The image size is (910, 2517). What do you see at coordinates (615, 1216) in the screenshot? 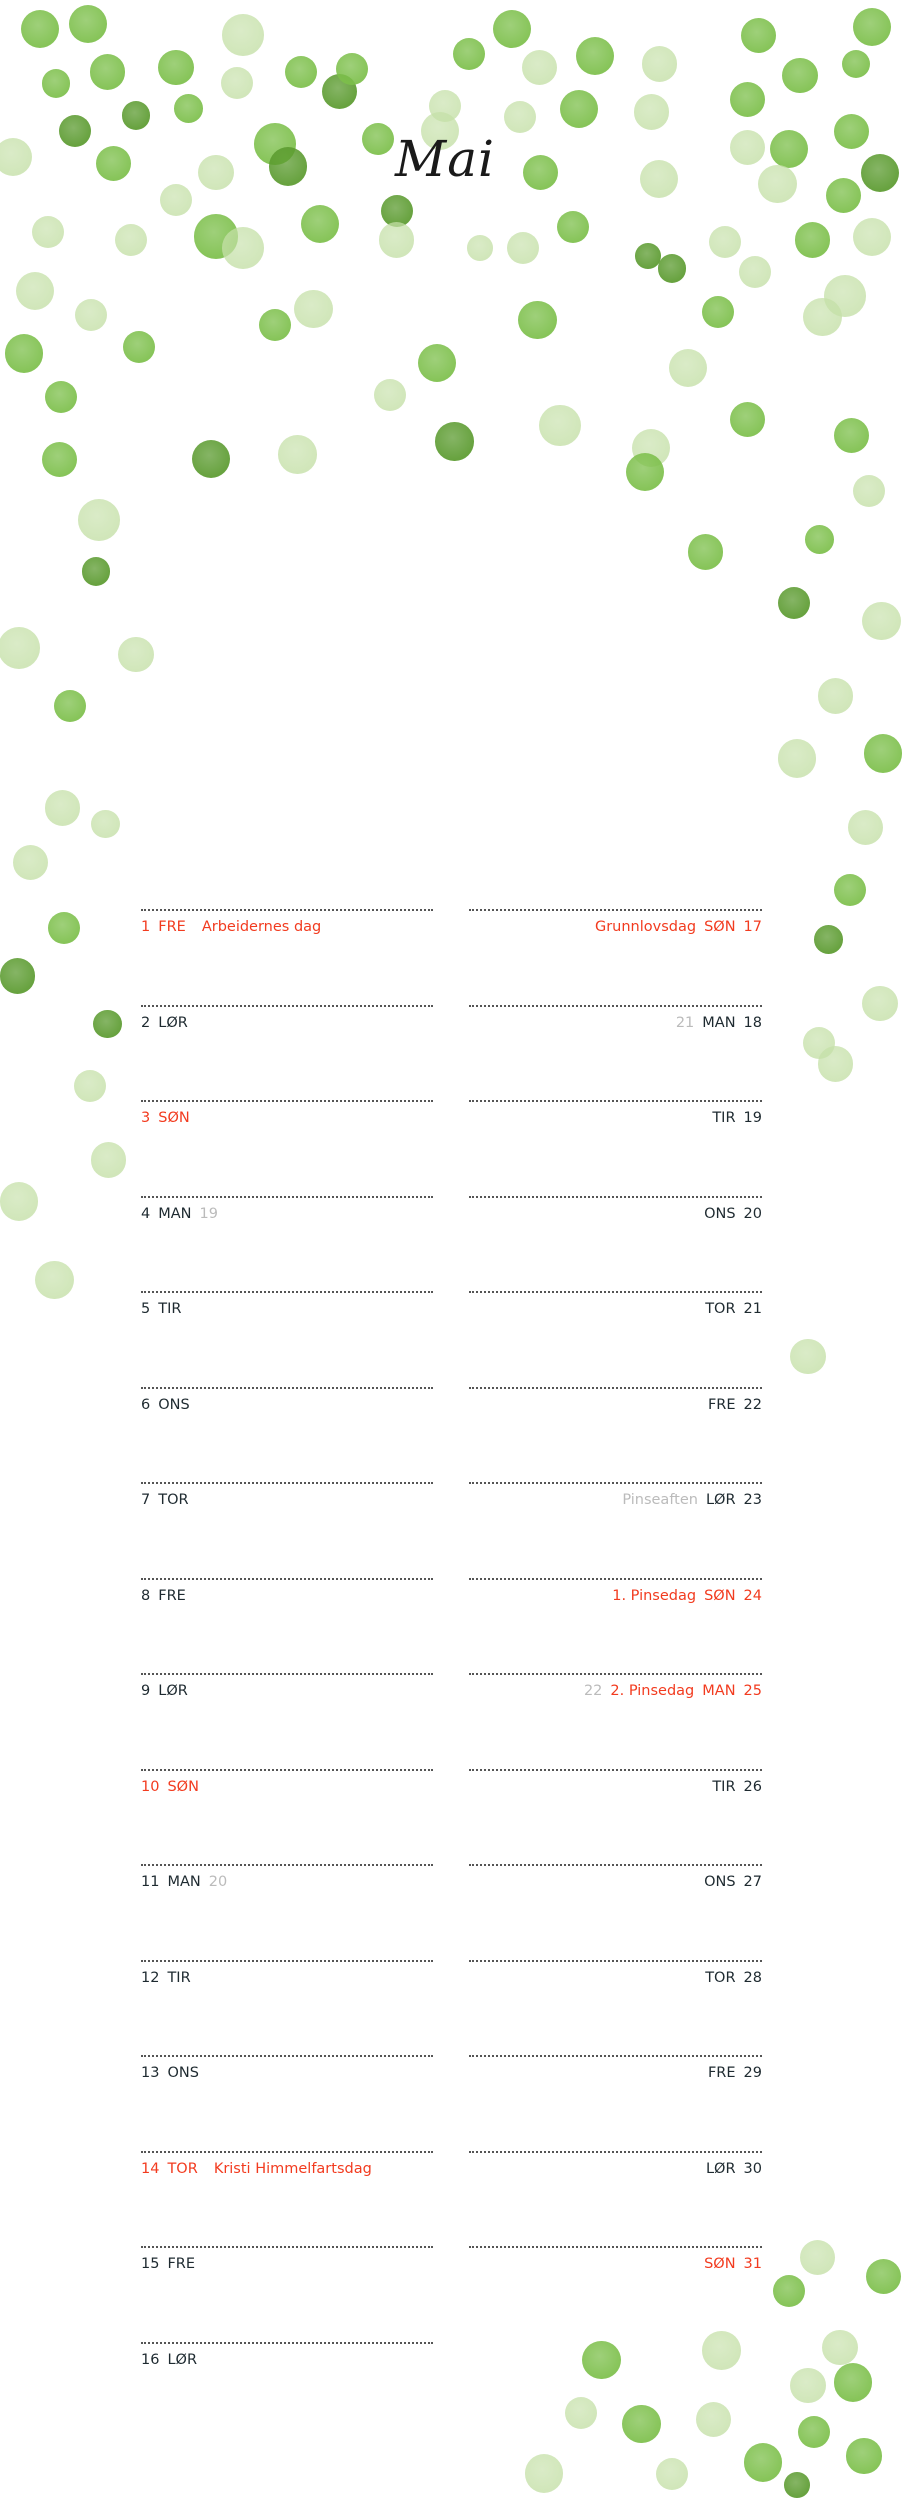
I see `day-row: ONS 20` at bounding box center [615, 1216].